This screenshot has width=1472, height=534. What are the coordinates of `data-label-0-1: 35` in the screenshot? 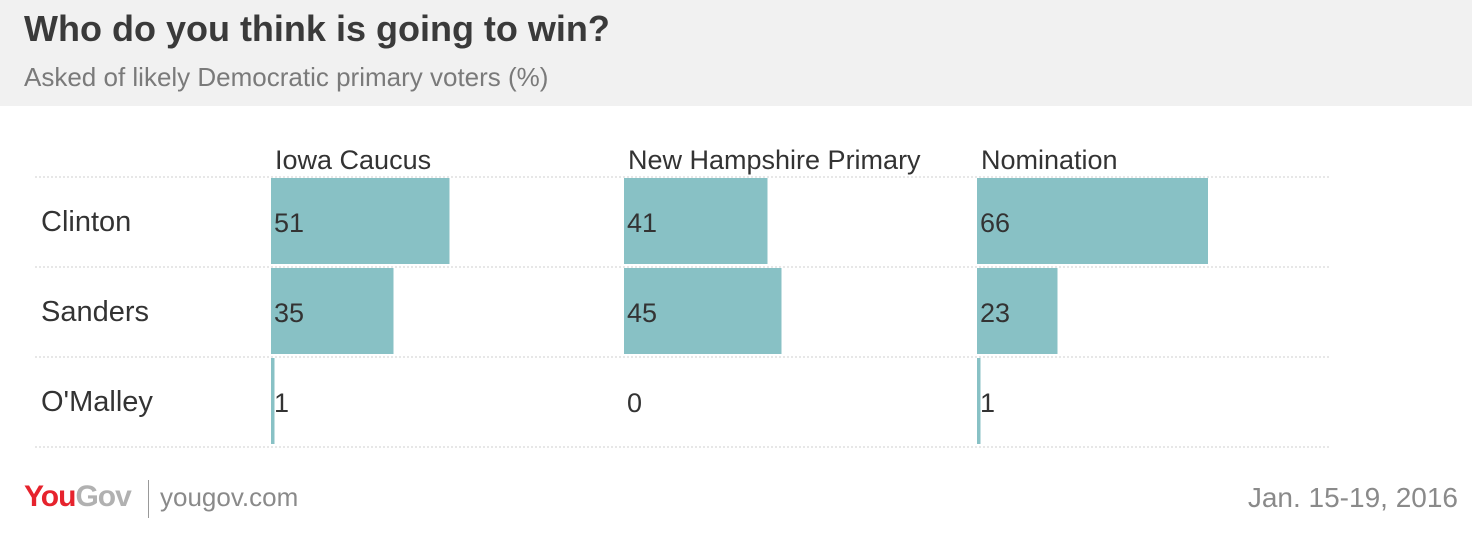 It's located at (289, 313).